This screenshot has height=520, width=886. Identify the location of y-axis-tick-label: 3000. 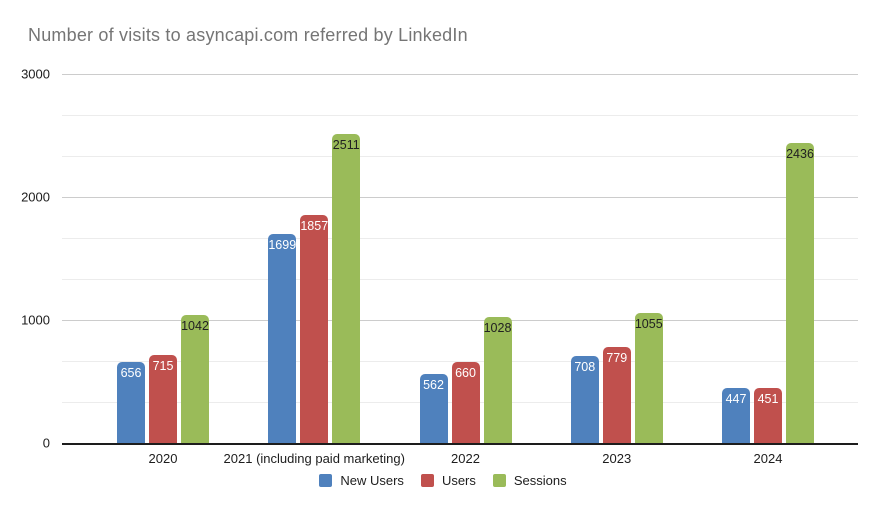
(35, 74).